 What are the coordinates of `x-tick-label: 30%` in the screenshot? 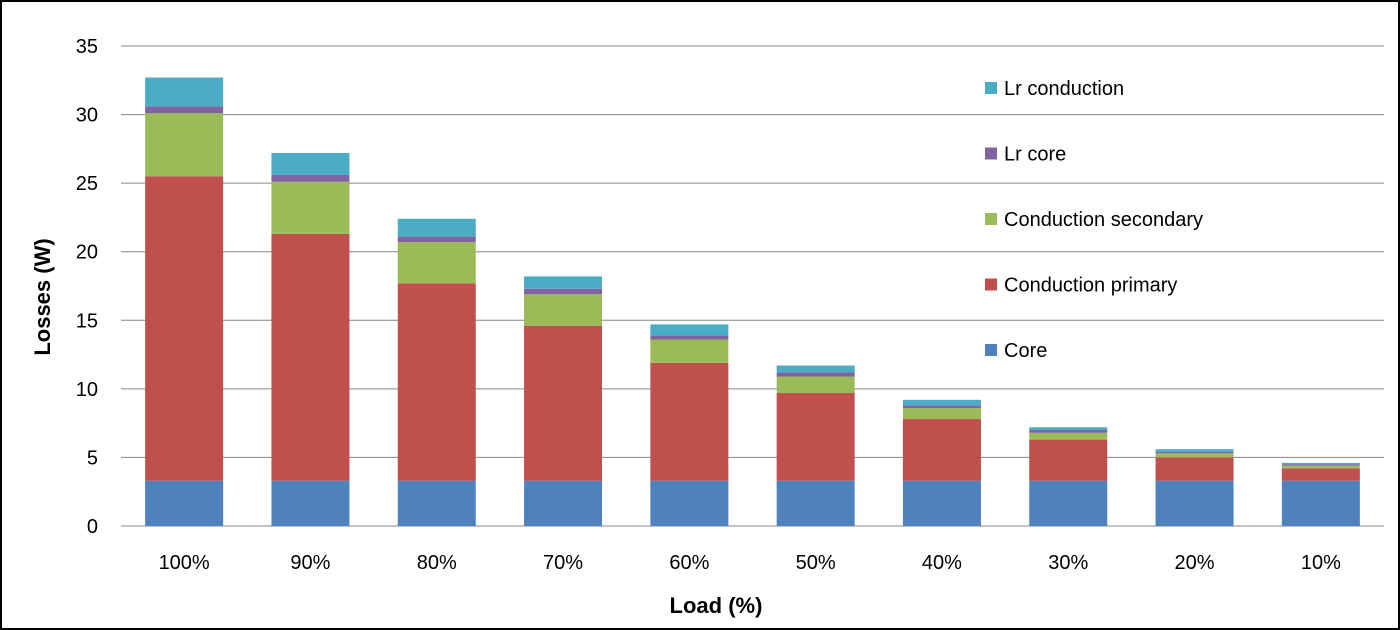 It's located at (1068, 563).